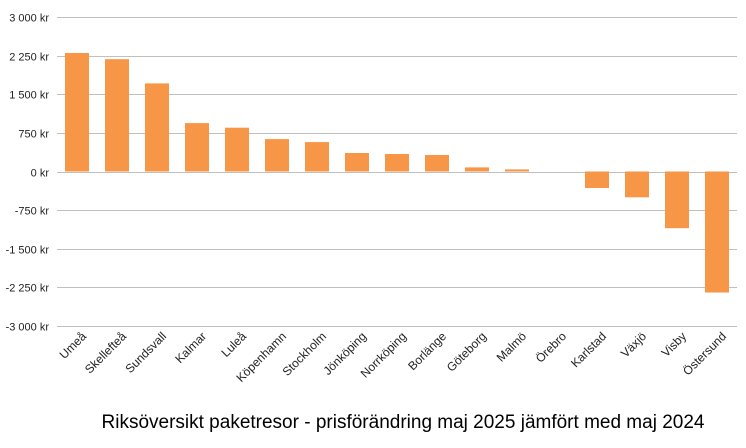 The width and height of the screenshot is (746, 448). Describe the element at coordinates (29, 19) in the screenshot. I see `y-tick-label: 3 000 kr` at that location.